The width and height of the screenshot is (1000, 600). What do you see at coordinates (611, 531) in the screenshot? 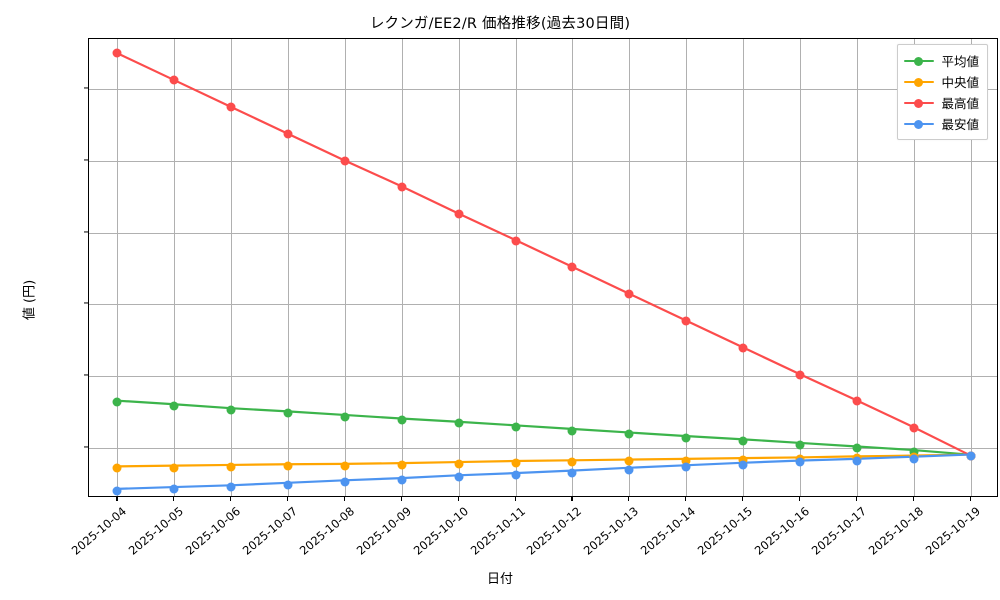
I see `x-axis-tick-label: 2025-10-13` at bounding box center [611, 531].